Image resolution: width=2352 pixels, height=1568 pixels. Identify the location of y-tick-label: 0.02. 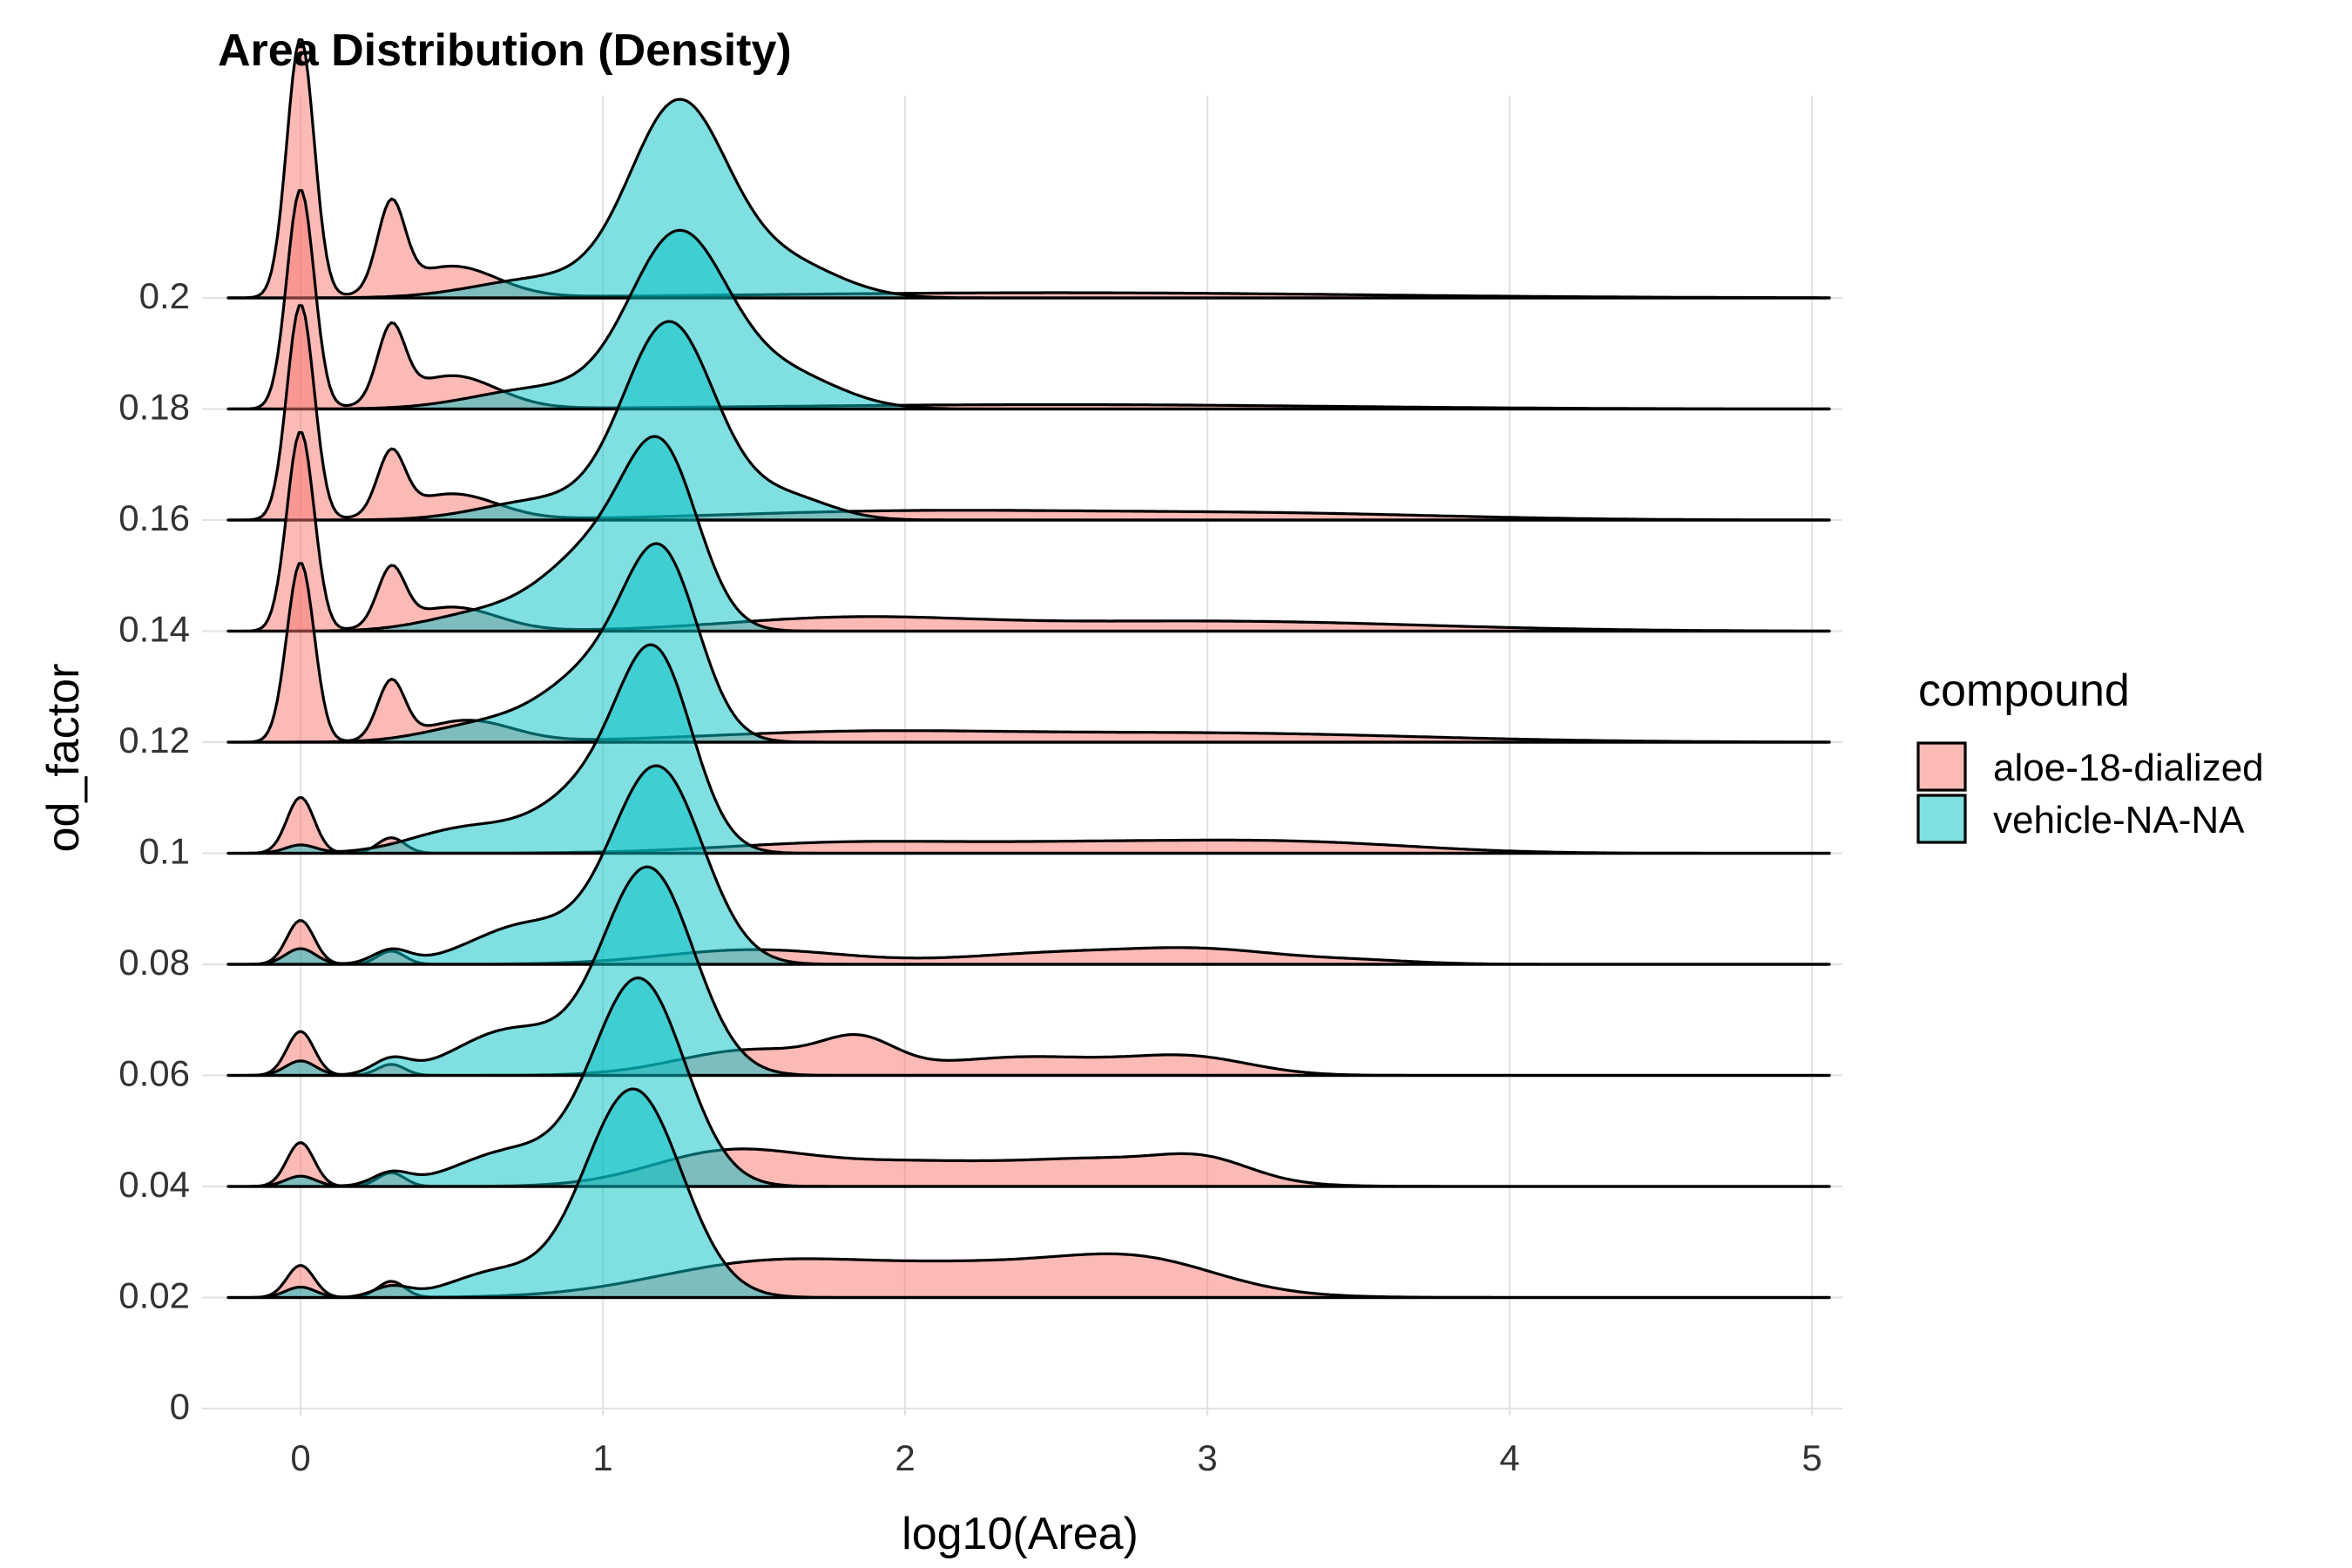
(154, 1295).